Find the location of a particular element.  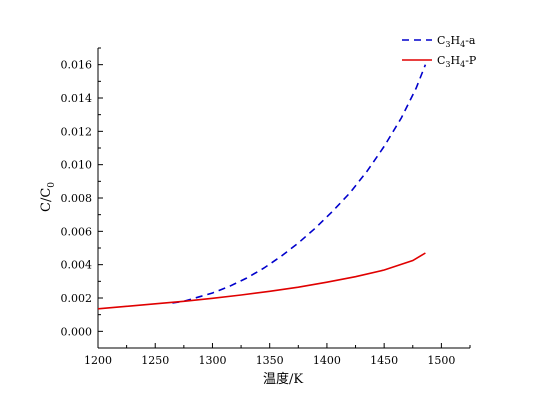

y-tick-label: 0.008 is located at coordinates (77, 198).